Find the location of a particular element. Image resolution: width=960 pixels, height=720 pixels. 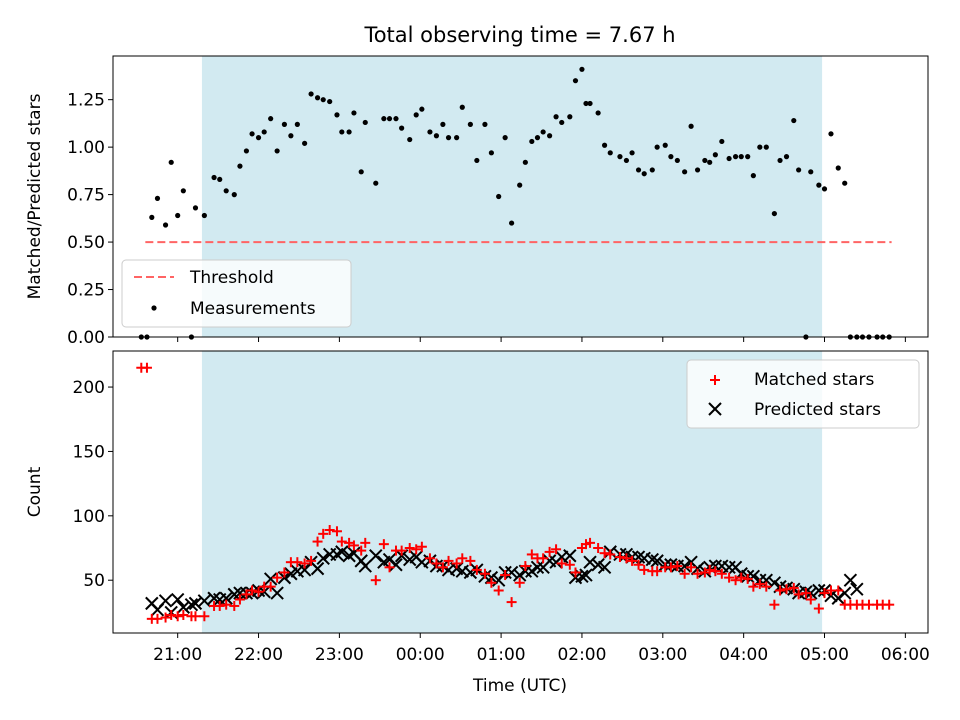

count-legend: Matched stars Predicted stars is located at coordinates (803, 394).